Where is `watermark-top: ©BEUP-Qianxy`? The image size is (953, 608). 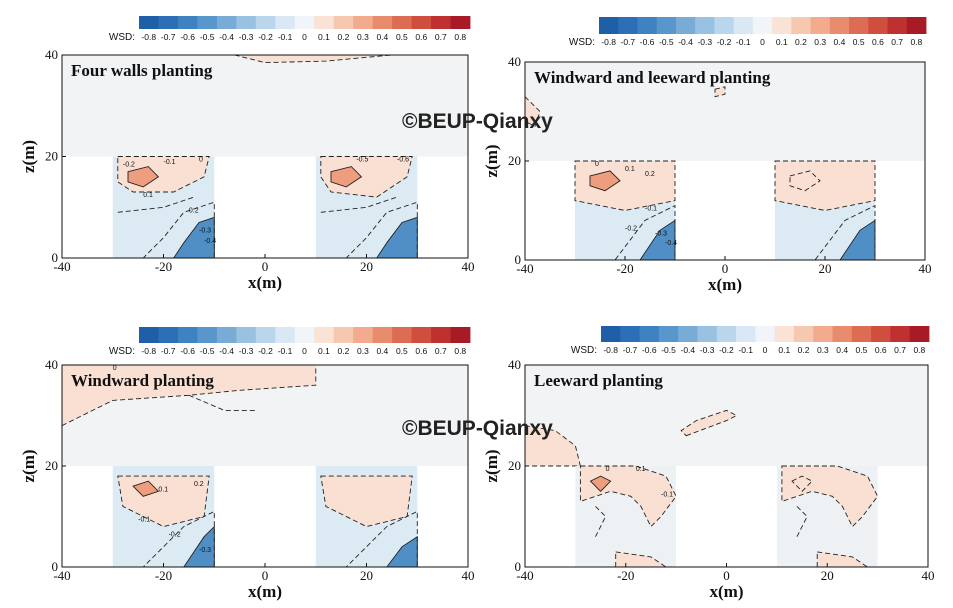 watermark-top: ©BEUP-Qianxy is located at coordinates (477, 121).